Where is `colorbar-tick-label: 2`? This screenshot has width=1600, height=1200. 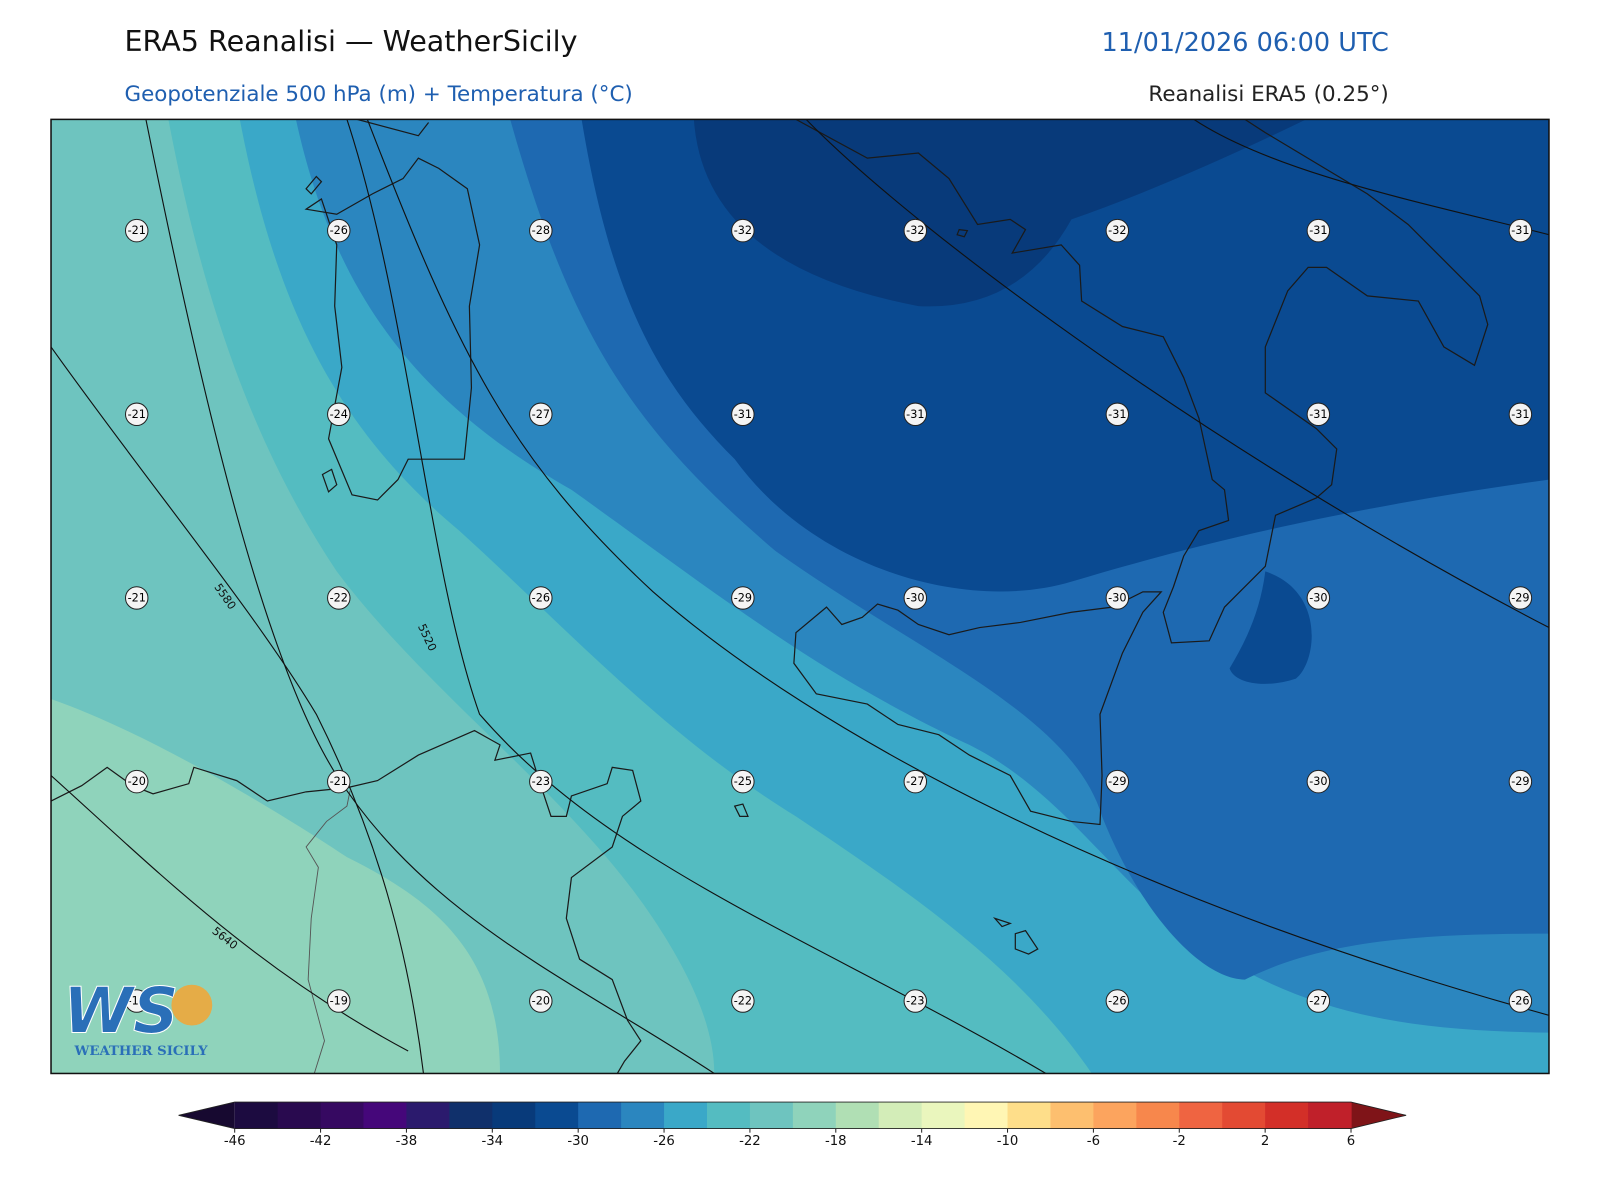 colorbar-tick-label: 2 is located at coordinates (1265, 1141).